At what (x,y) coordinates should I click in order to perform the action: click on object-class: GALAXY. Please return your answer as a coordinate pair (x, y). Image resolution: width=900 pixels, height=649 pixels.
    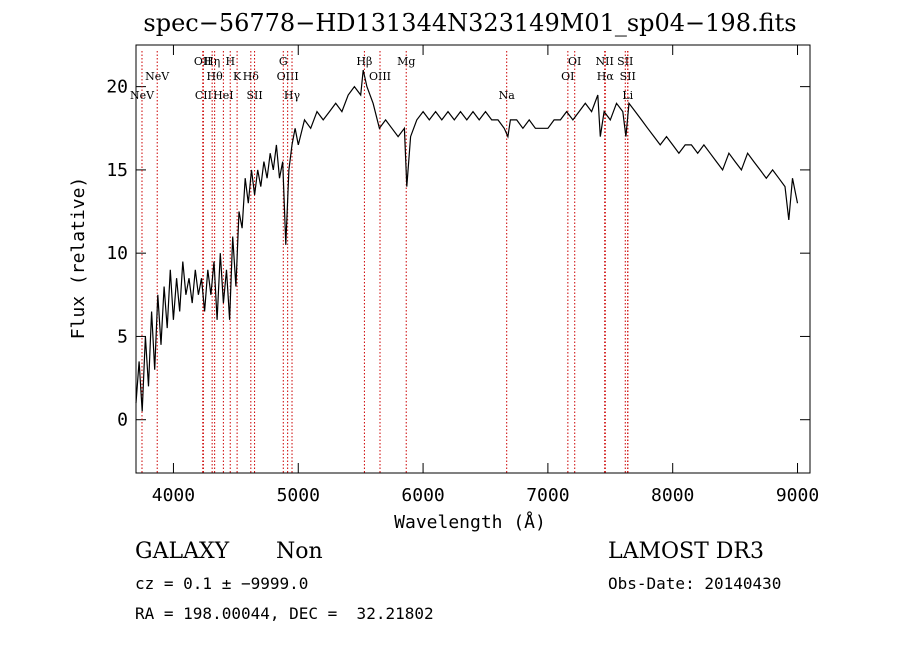
    Looking at the image, I should click on (182, 551).